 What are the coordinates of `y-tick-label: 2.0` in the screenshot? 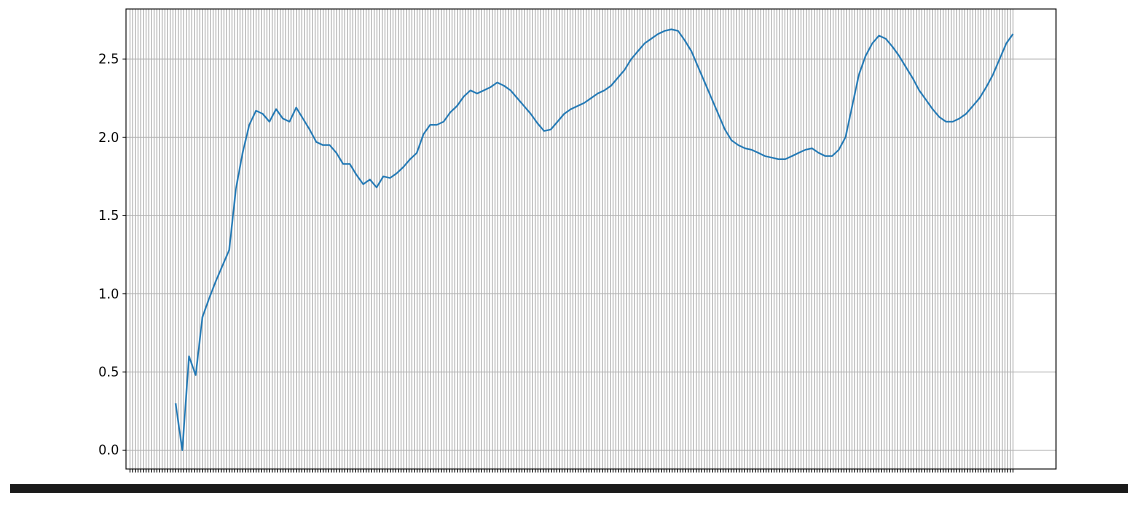 It's located at (108, 138).